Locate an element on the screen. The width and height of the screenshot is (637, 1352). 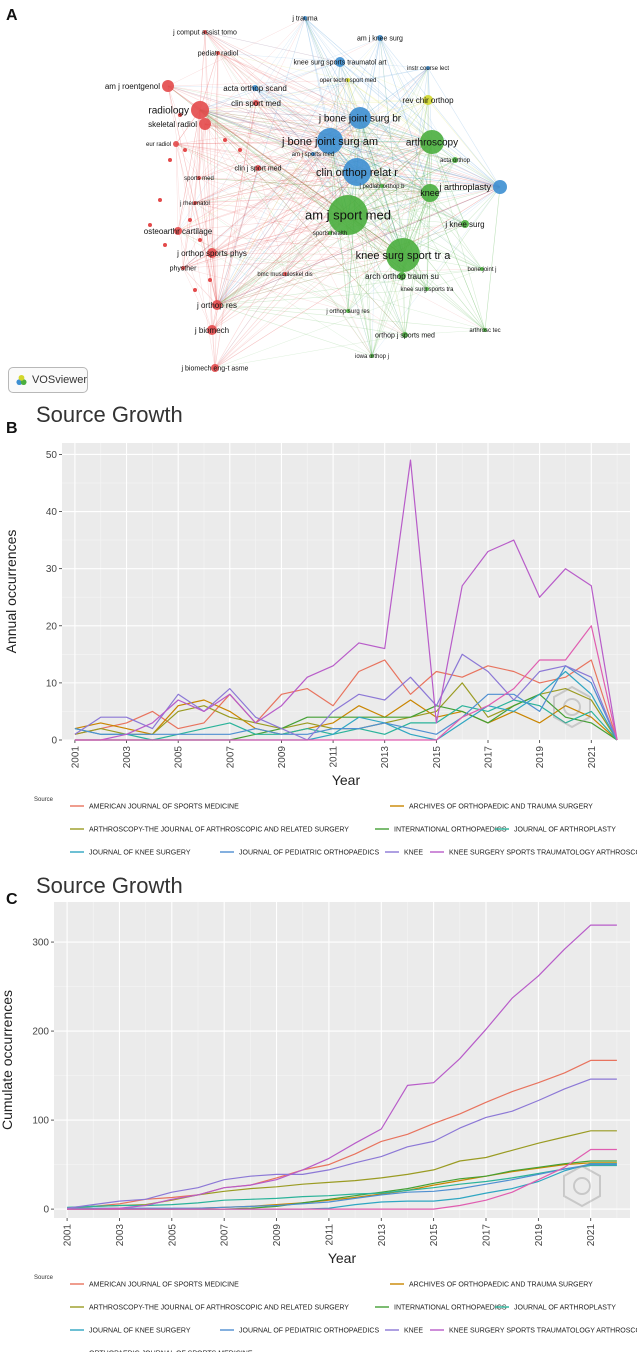
network-node-label: knee surg sports tra is located at coordinates (427, 290).